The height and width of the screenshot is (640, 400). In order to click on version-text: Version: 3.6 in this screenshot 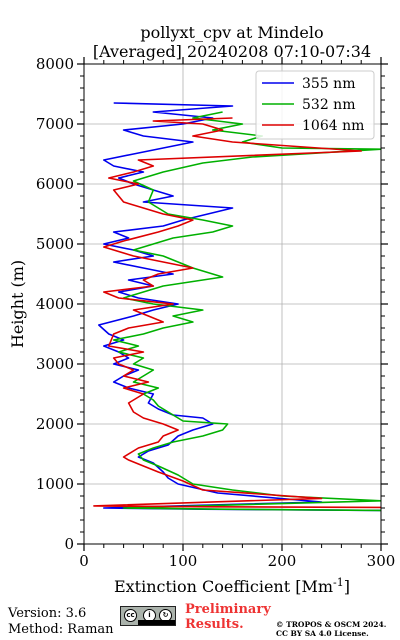, I will do `click(47, 613)`.